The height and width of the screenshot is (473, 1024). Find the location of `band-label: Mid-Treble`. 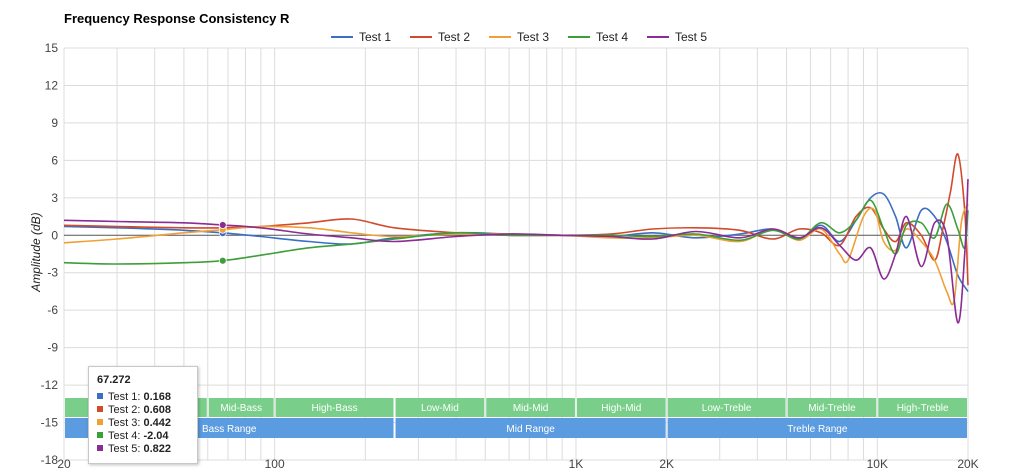

band-label: Mid-Treble is located at coordinates (832, 408).